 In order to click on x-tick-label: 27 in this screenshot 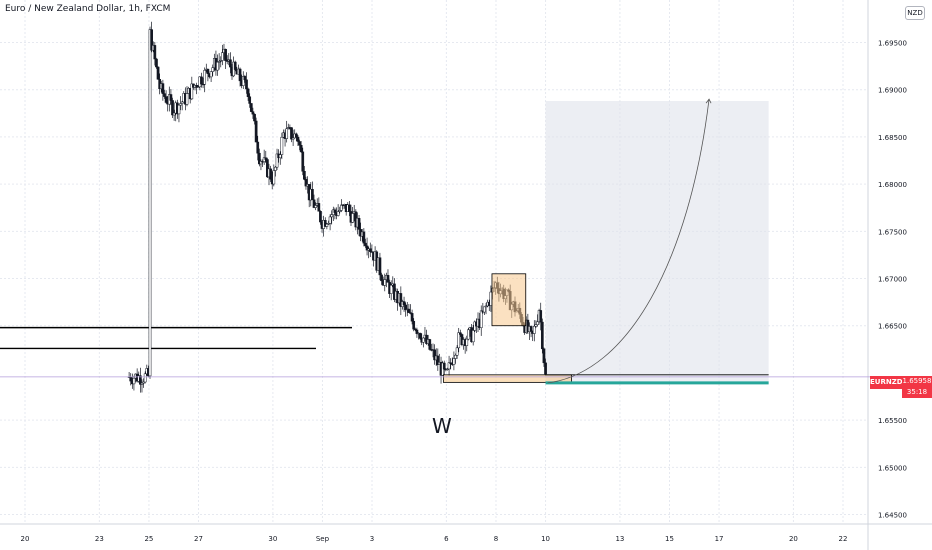, I will do `click(198, 539)`.